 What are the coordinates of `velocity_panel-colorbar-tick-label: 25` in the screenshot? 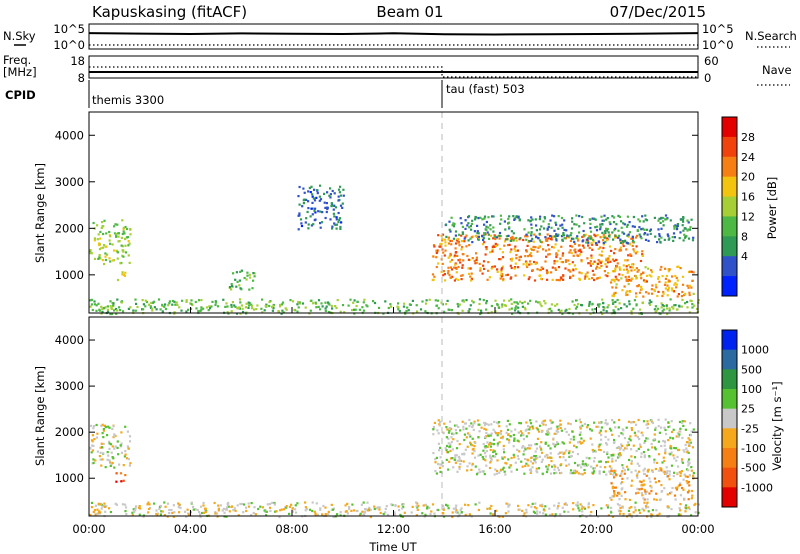 It's located at (748, 409).